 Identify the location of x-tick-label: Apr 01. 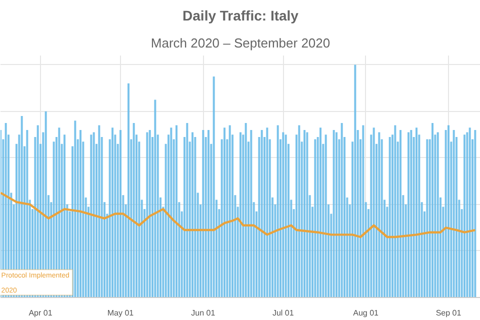
(40, 313).